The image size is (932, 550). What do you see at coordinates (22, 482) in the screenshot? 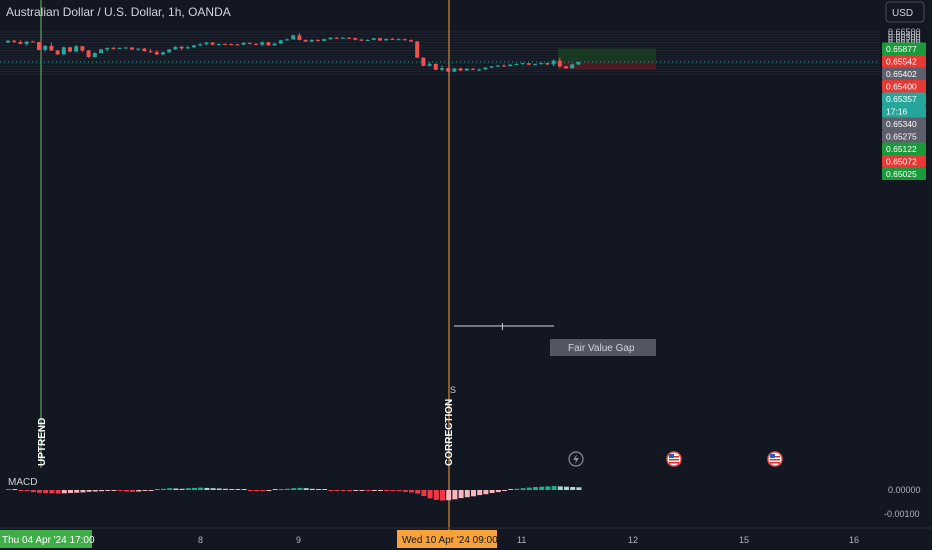
I see `macd-label: MACD` at bounding box center [22, 482].